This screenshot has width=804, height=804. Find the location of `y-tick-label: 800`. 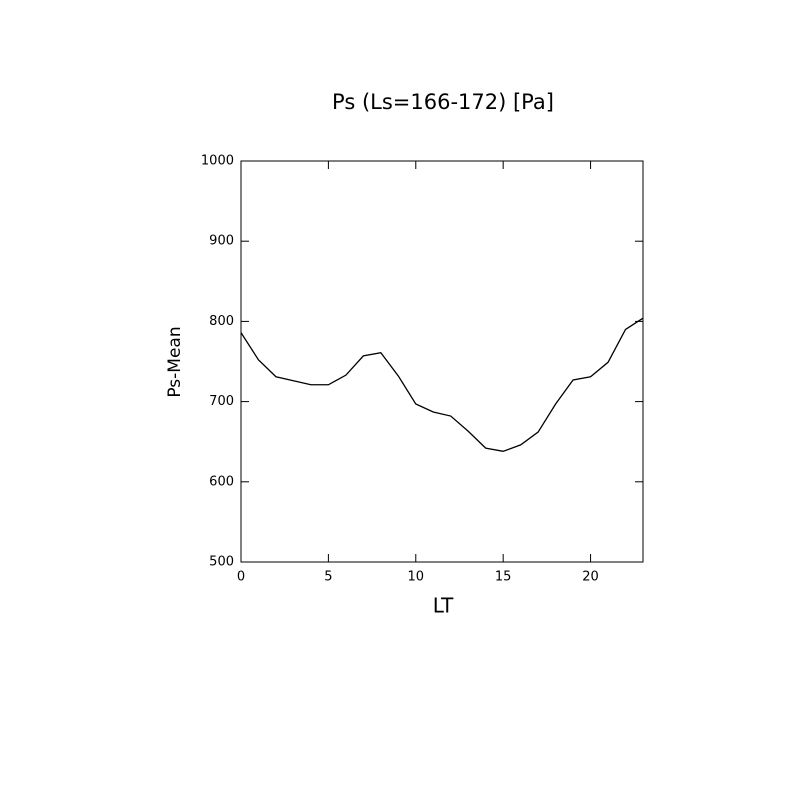

y-tick-label: 800 is located at coordinates (221, 321).